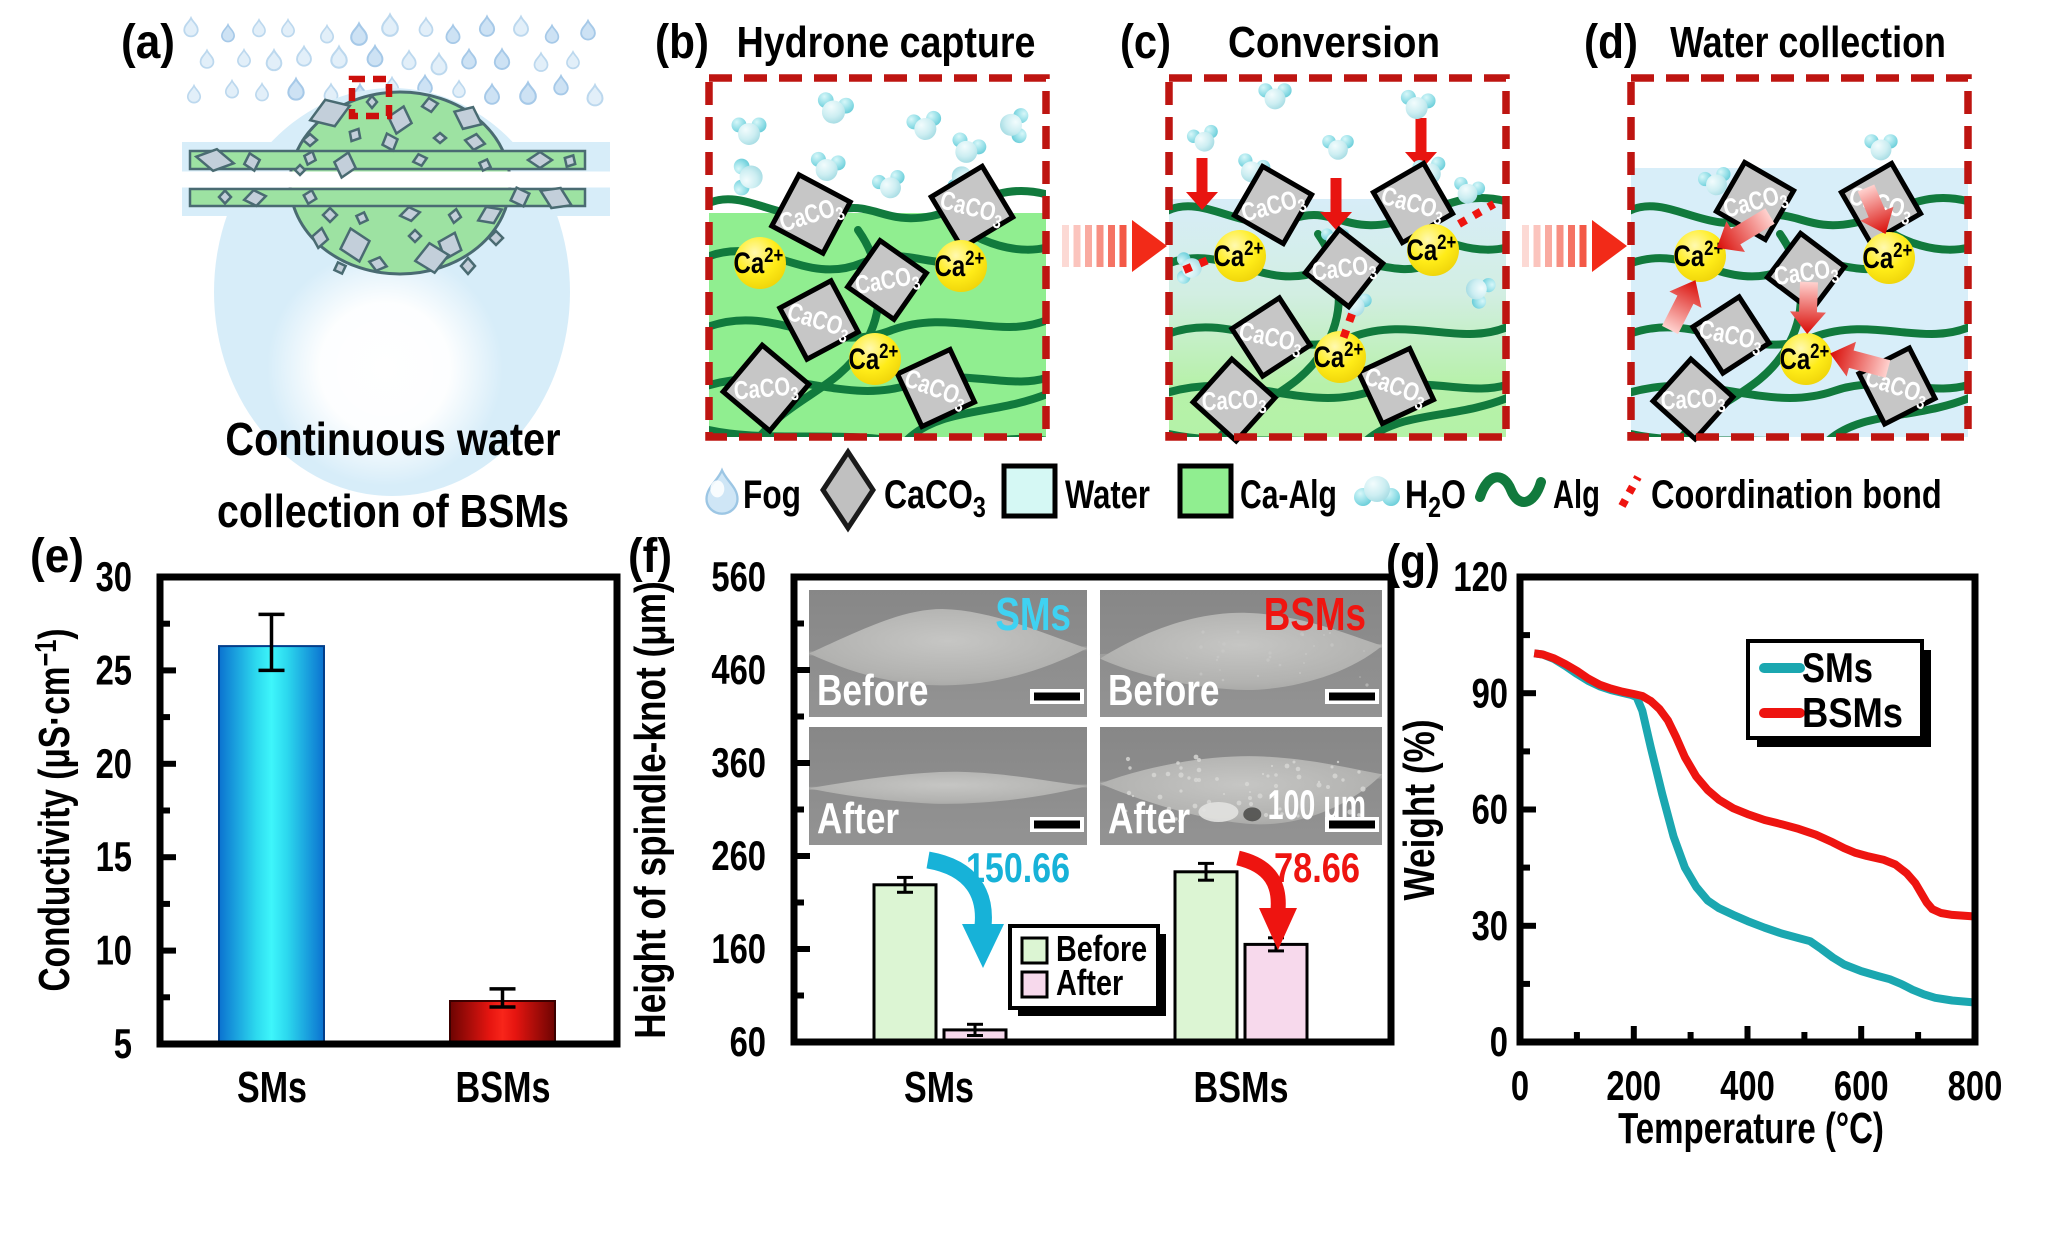 The width and height of the screenshot is (2048, 1236). What do you see at coordinates (1611, 41) in the screenshot?
I see `svg-text: (d)` at bounding box center [1611, 41].